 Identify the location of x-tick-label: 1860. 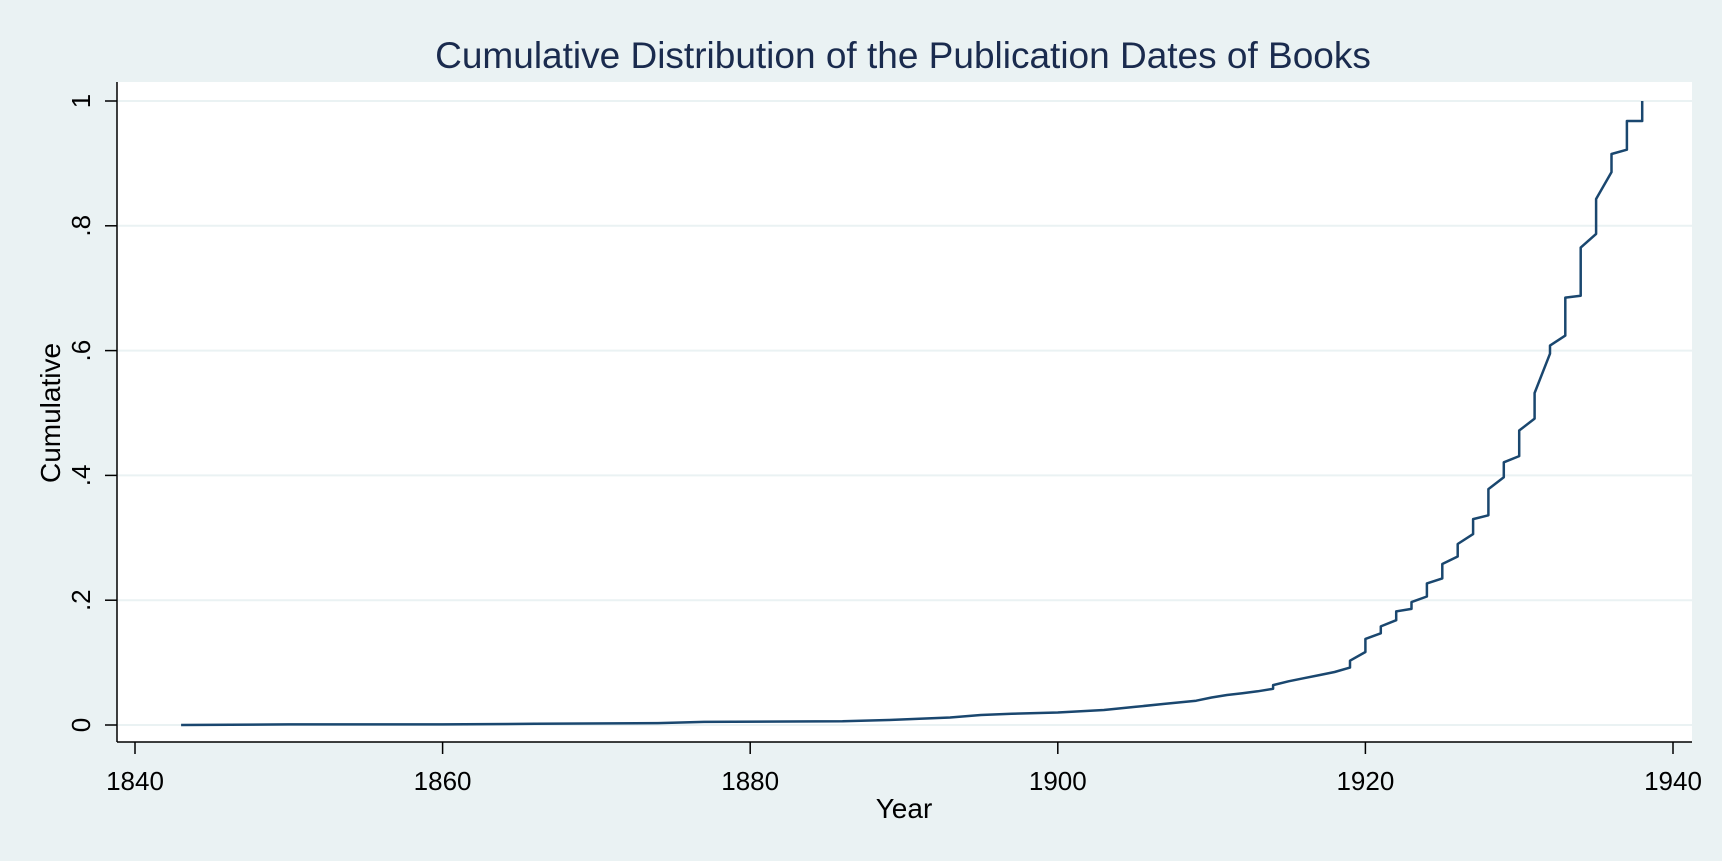
(443, 781).